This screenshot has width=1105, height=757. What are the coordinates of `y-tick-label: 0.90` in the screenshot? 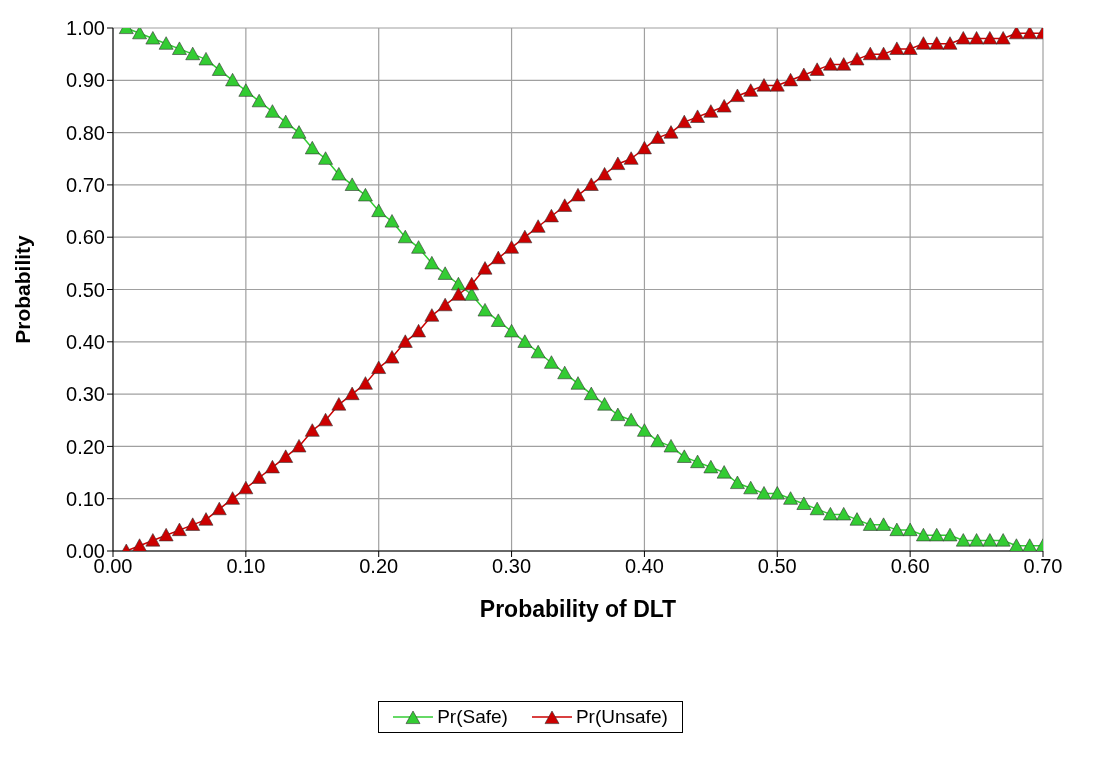 It's located at (85, 80).